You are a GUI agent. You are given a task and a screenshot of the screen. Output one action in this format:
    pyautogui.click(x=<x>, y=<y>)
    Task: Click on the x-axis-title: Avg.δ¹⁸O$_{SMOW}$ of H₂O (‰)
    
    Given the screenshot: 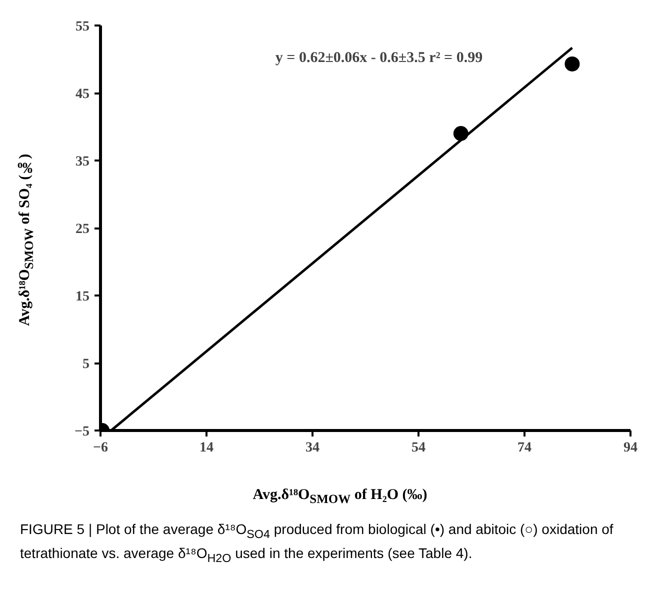 What is the action you would take?
    pyautogui.click(x=340, y=497)
    